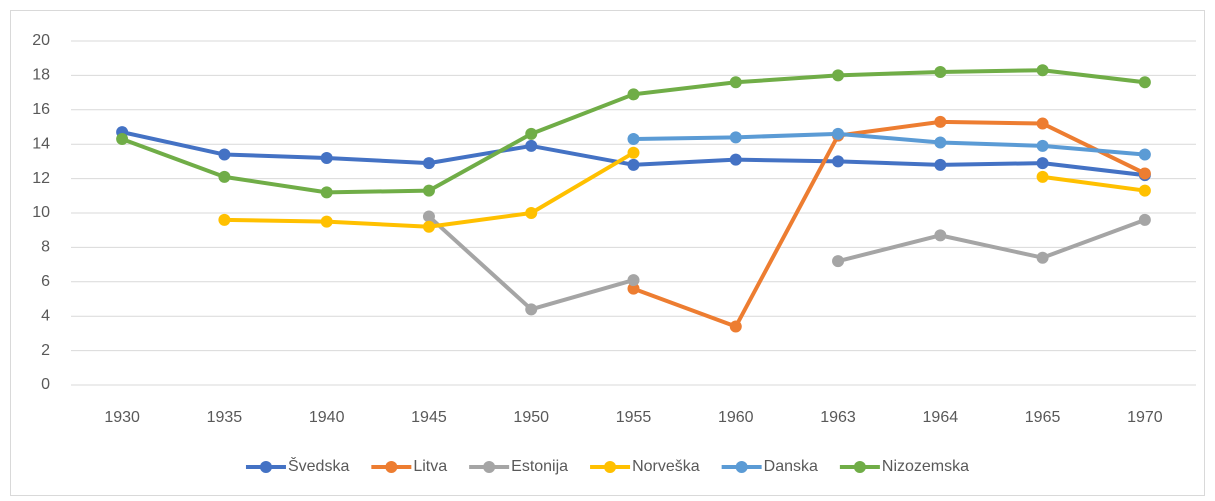 The height and width of the screenshot is (501, 1215). Describe the element at coordinates (539, 466) in the screenshot. I see `legend-label: Estonija` at that location.